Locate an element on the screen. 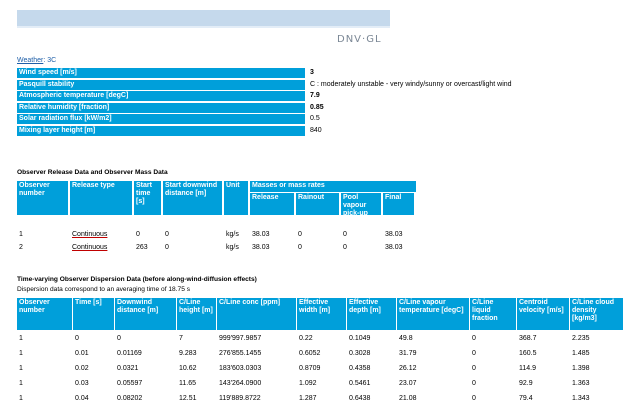 The image size is (644, 410). dispersion-cell: 0.0321 is located at coordinates (128, 368).